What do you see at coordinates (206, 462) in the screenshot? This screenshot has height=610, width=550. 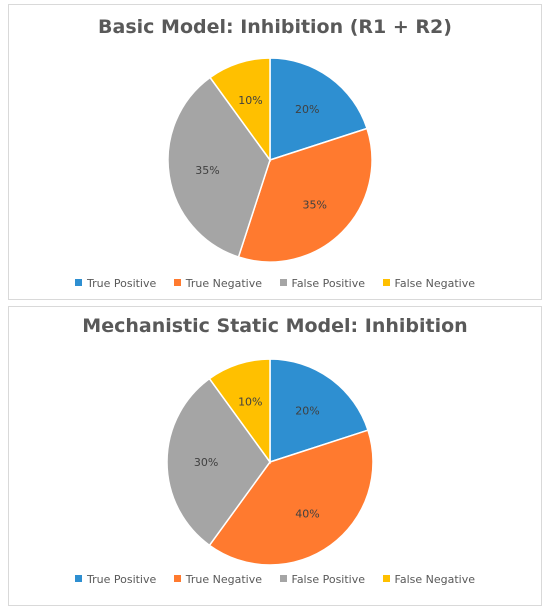 I see `data-label: 30%` at bounding box center [206, 462].